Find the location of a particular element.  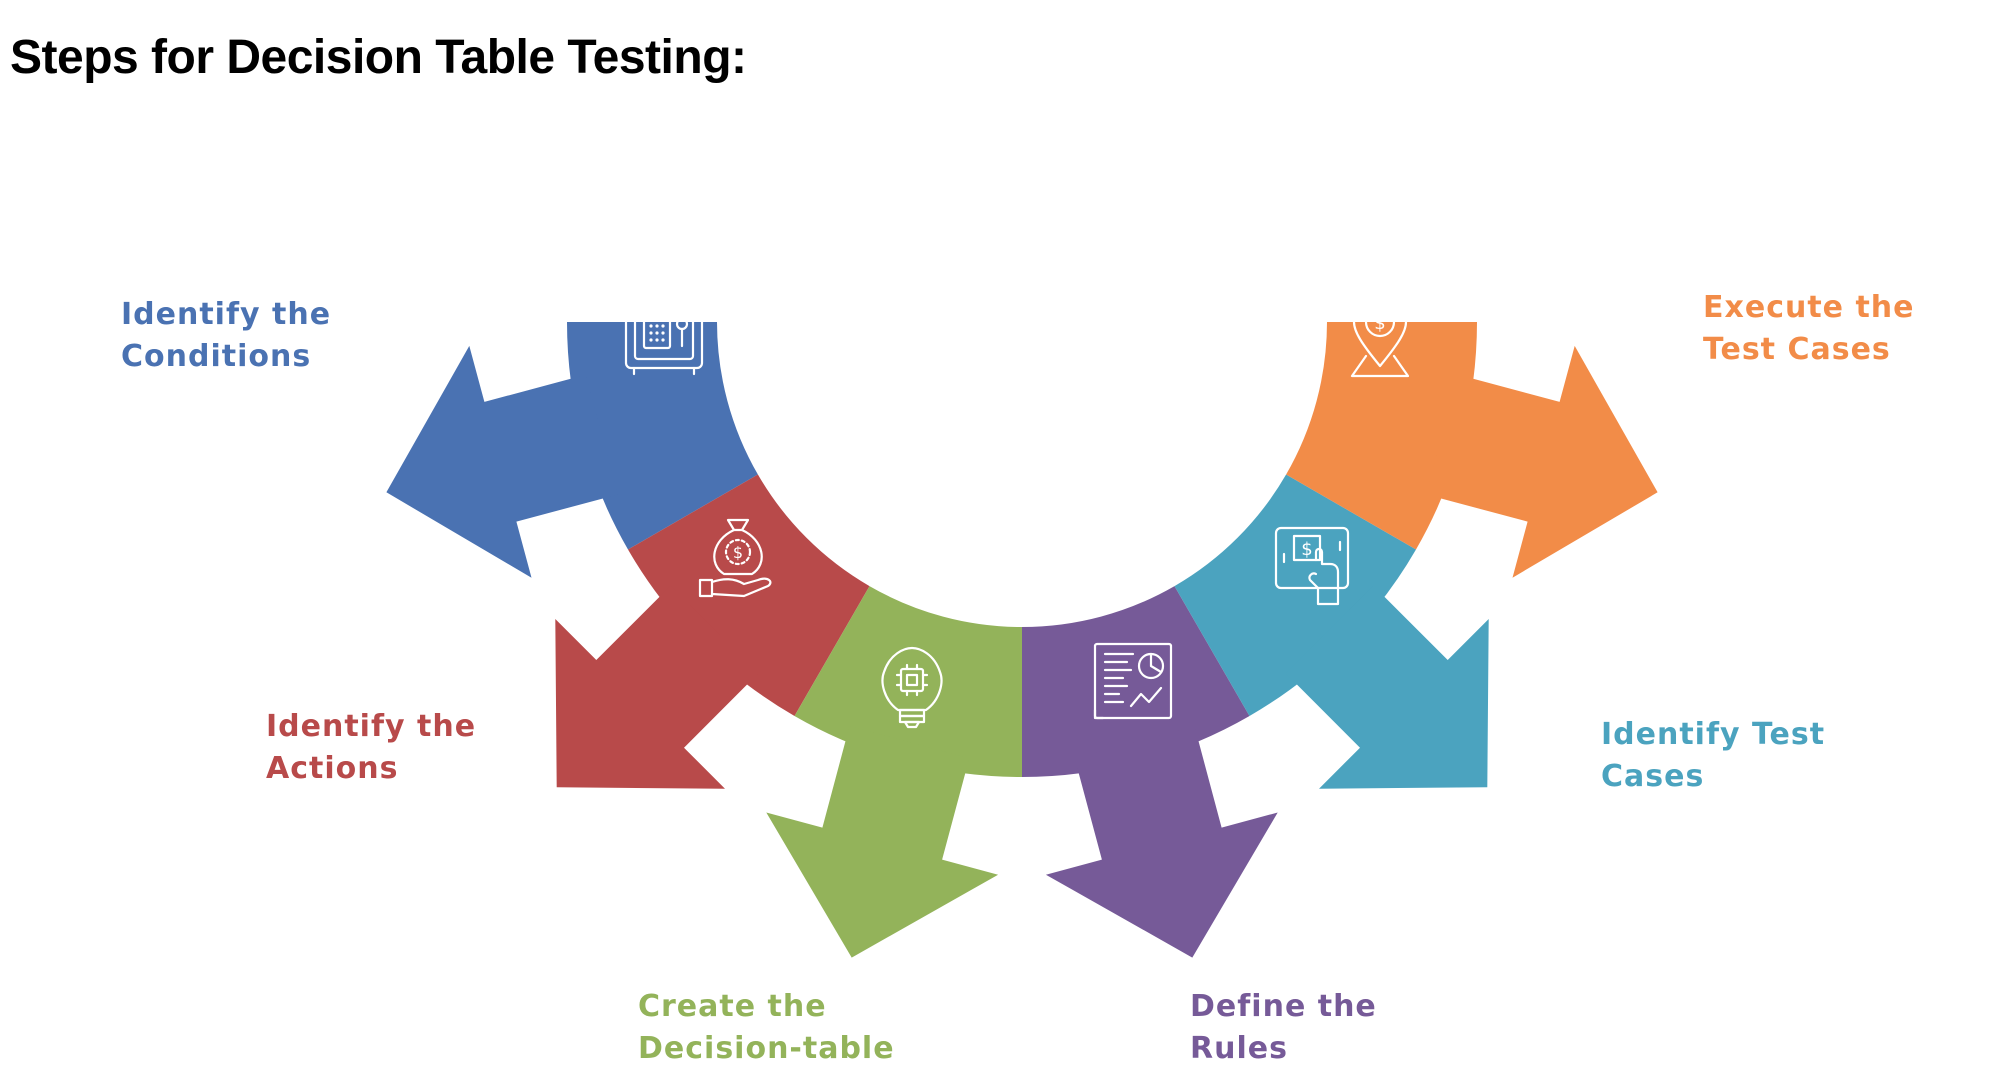

money-bag-hand-icon: $ is located at coordinates (735, 558).